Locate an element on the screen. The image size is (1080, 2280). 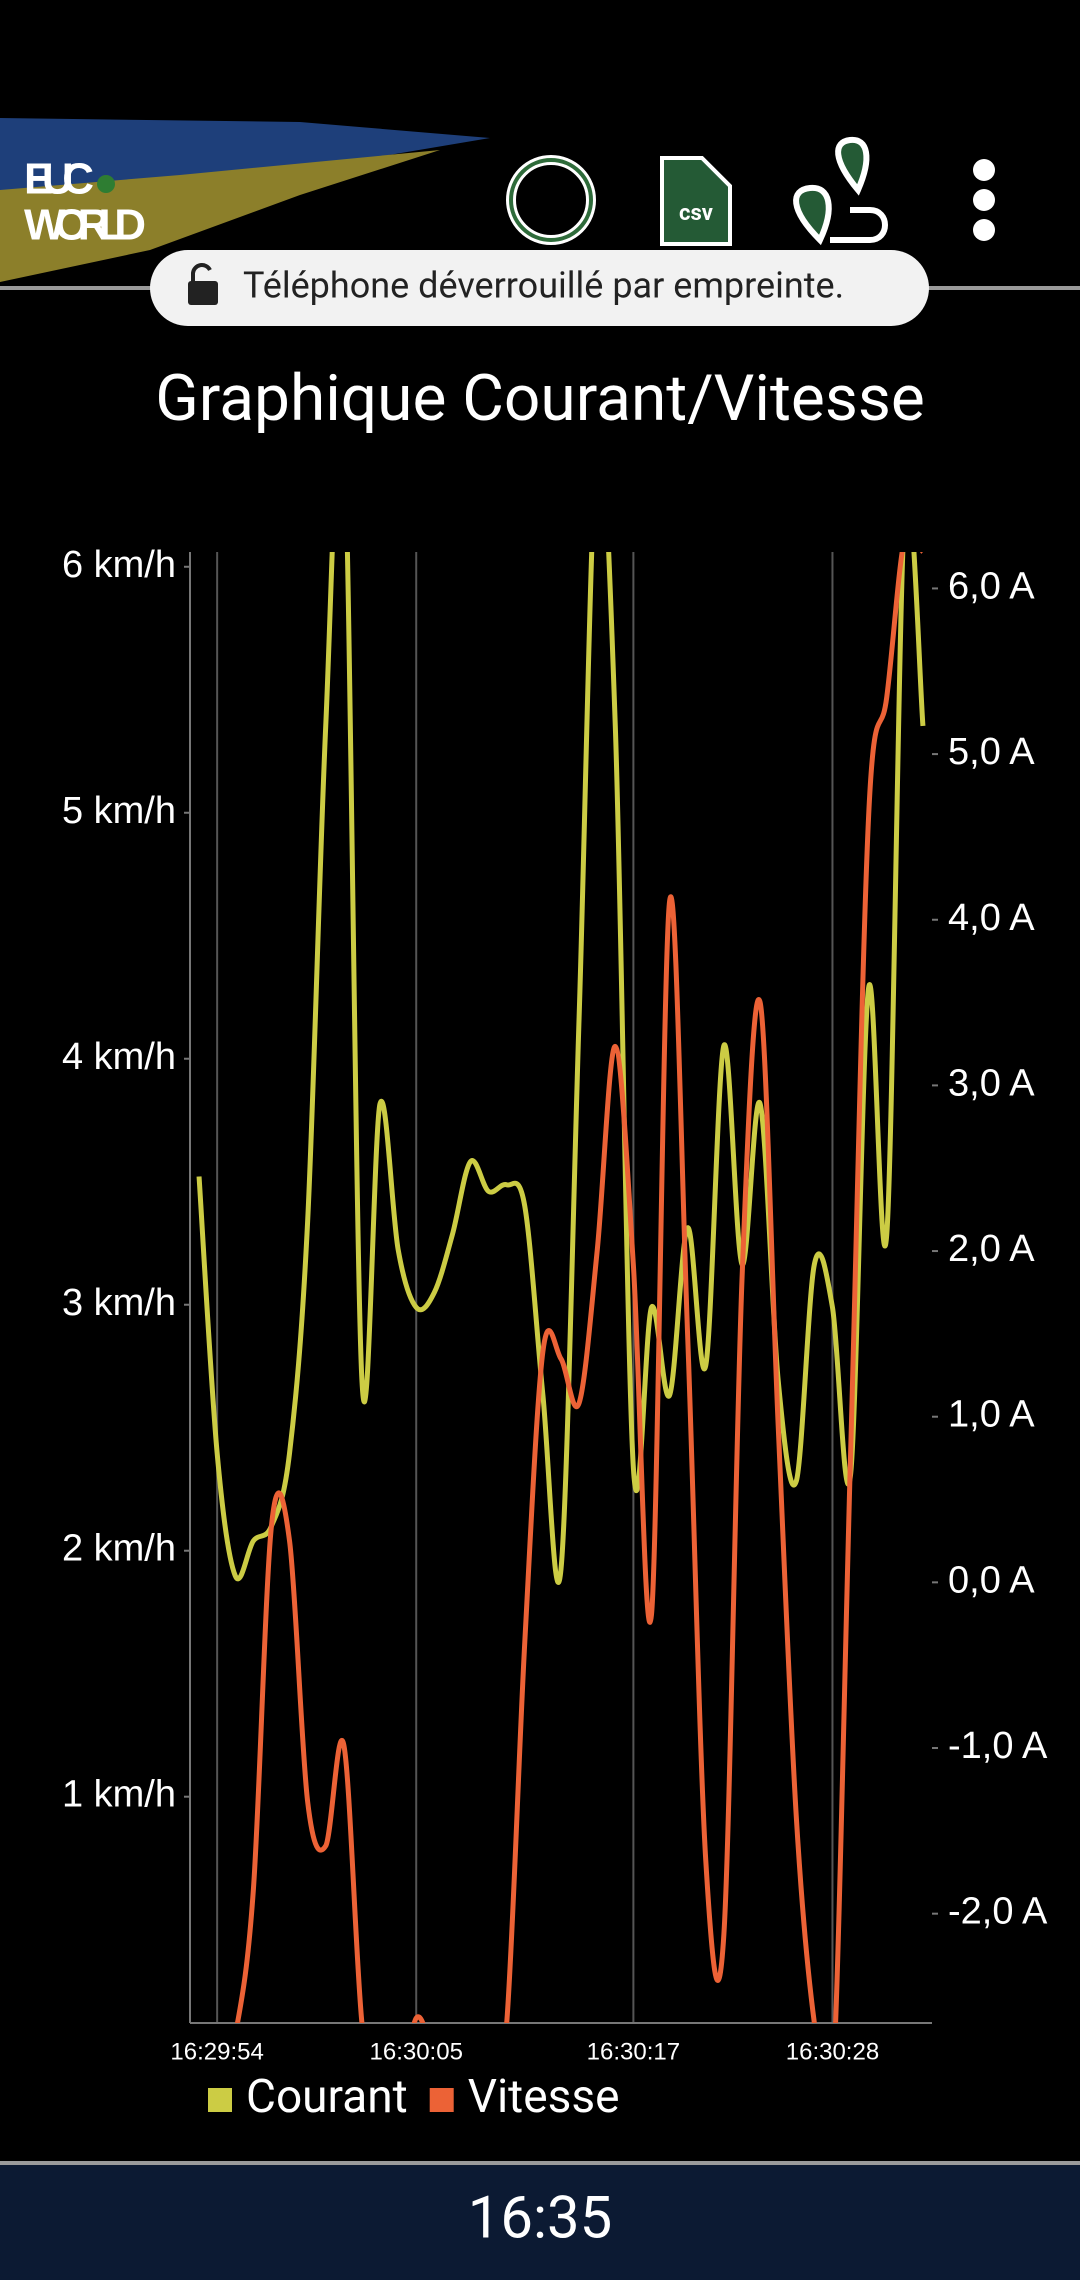
footer is located at coordinates (540, 2222).